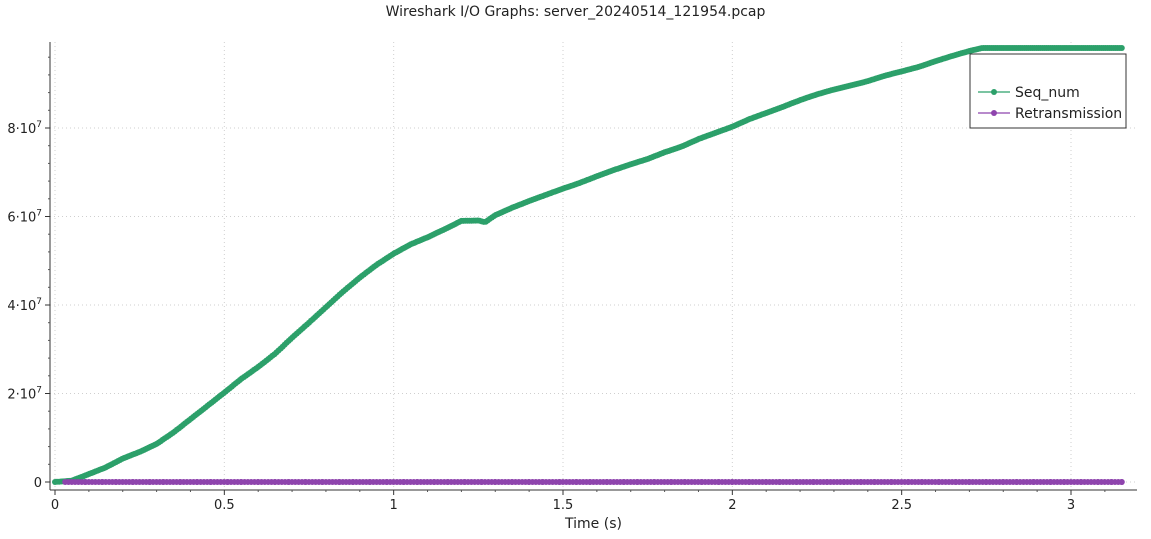  What do you see at coordinates (578, 501) in the screenshot?
I see `x-axis-ticks: 0 0.5 1 1.5 2 2.5 3` at bounding box center [578, 501].